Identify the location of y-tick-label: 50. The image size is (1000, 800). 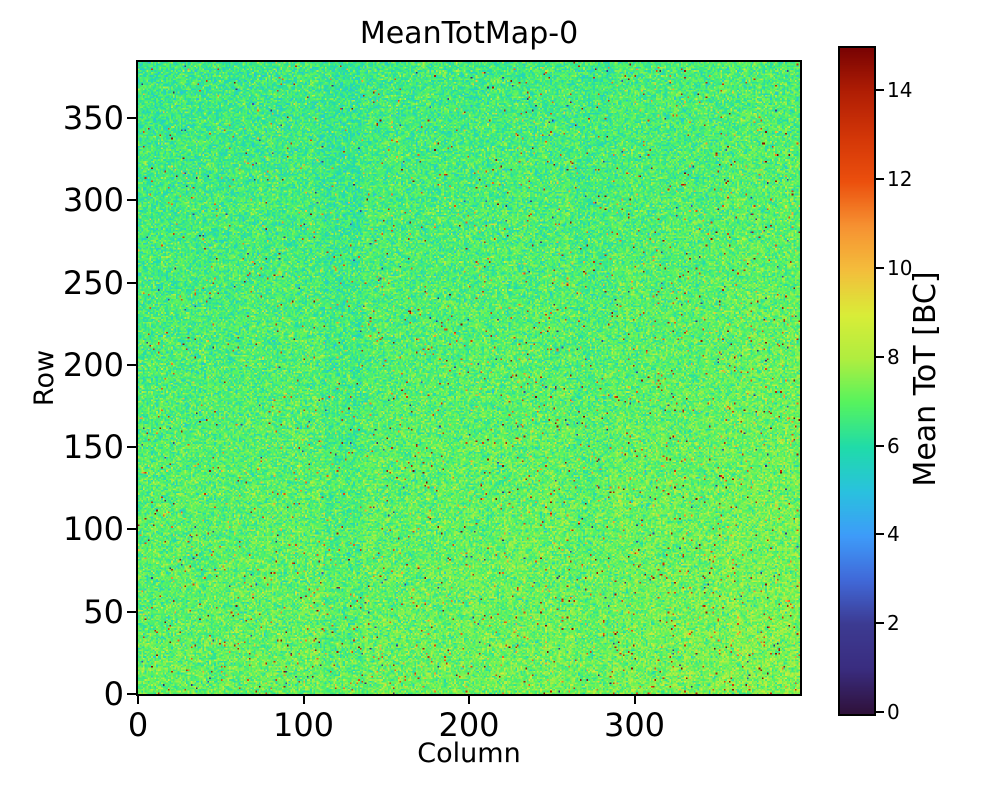
(103, 611).